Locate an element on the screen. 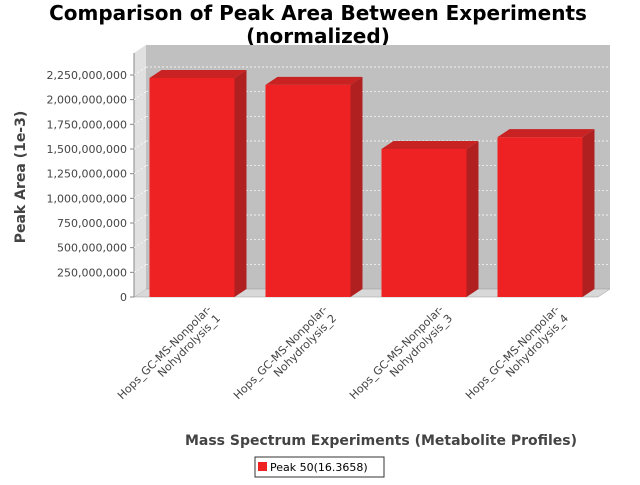 The width and height of the screenshot is (640, 485). plot-left-wall is located at coordinates (140, 171).